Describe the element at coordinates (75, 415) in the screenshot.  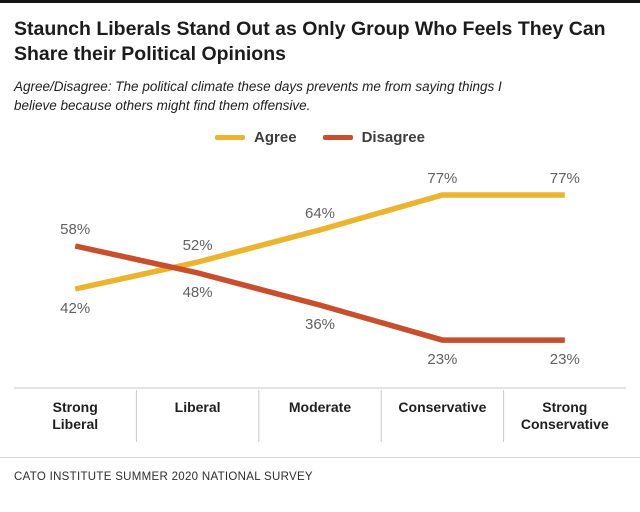
I see `category-label: Strong Liberal` at that location.